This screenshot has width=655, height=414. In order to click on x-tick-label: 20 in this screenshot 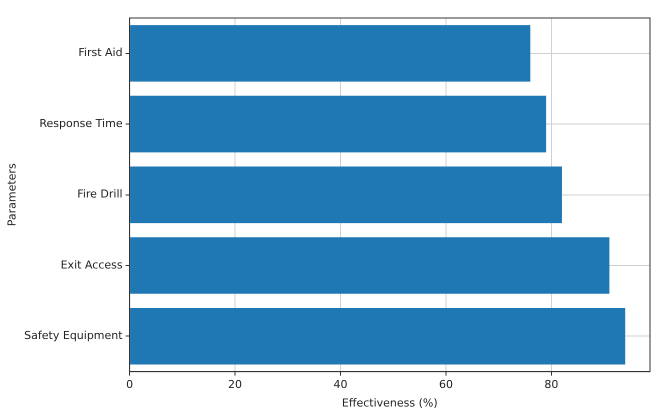, I will do `click(235, 385)`.